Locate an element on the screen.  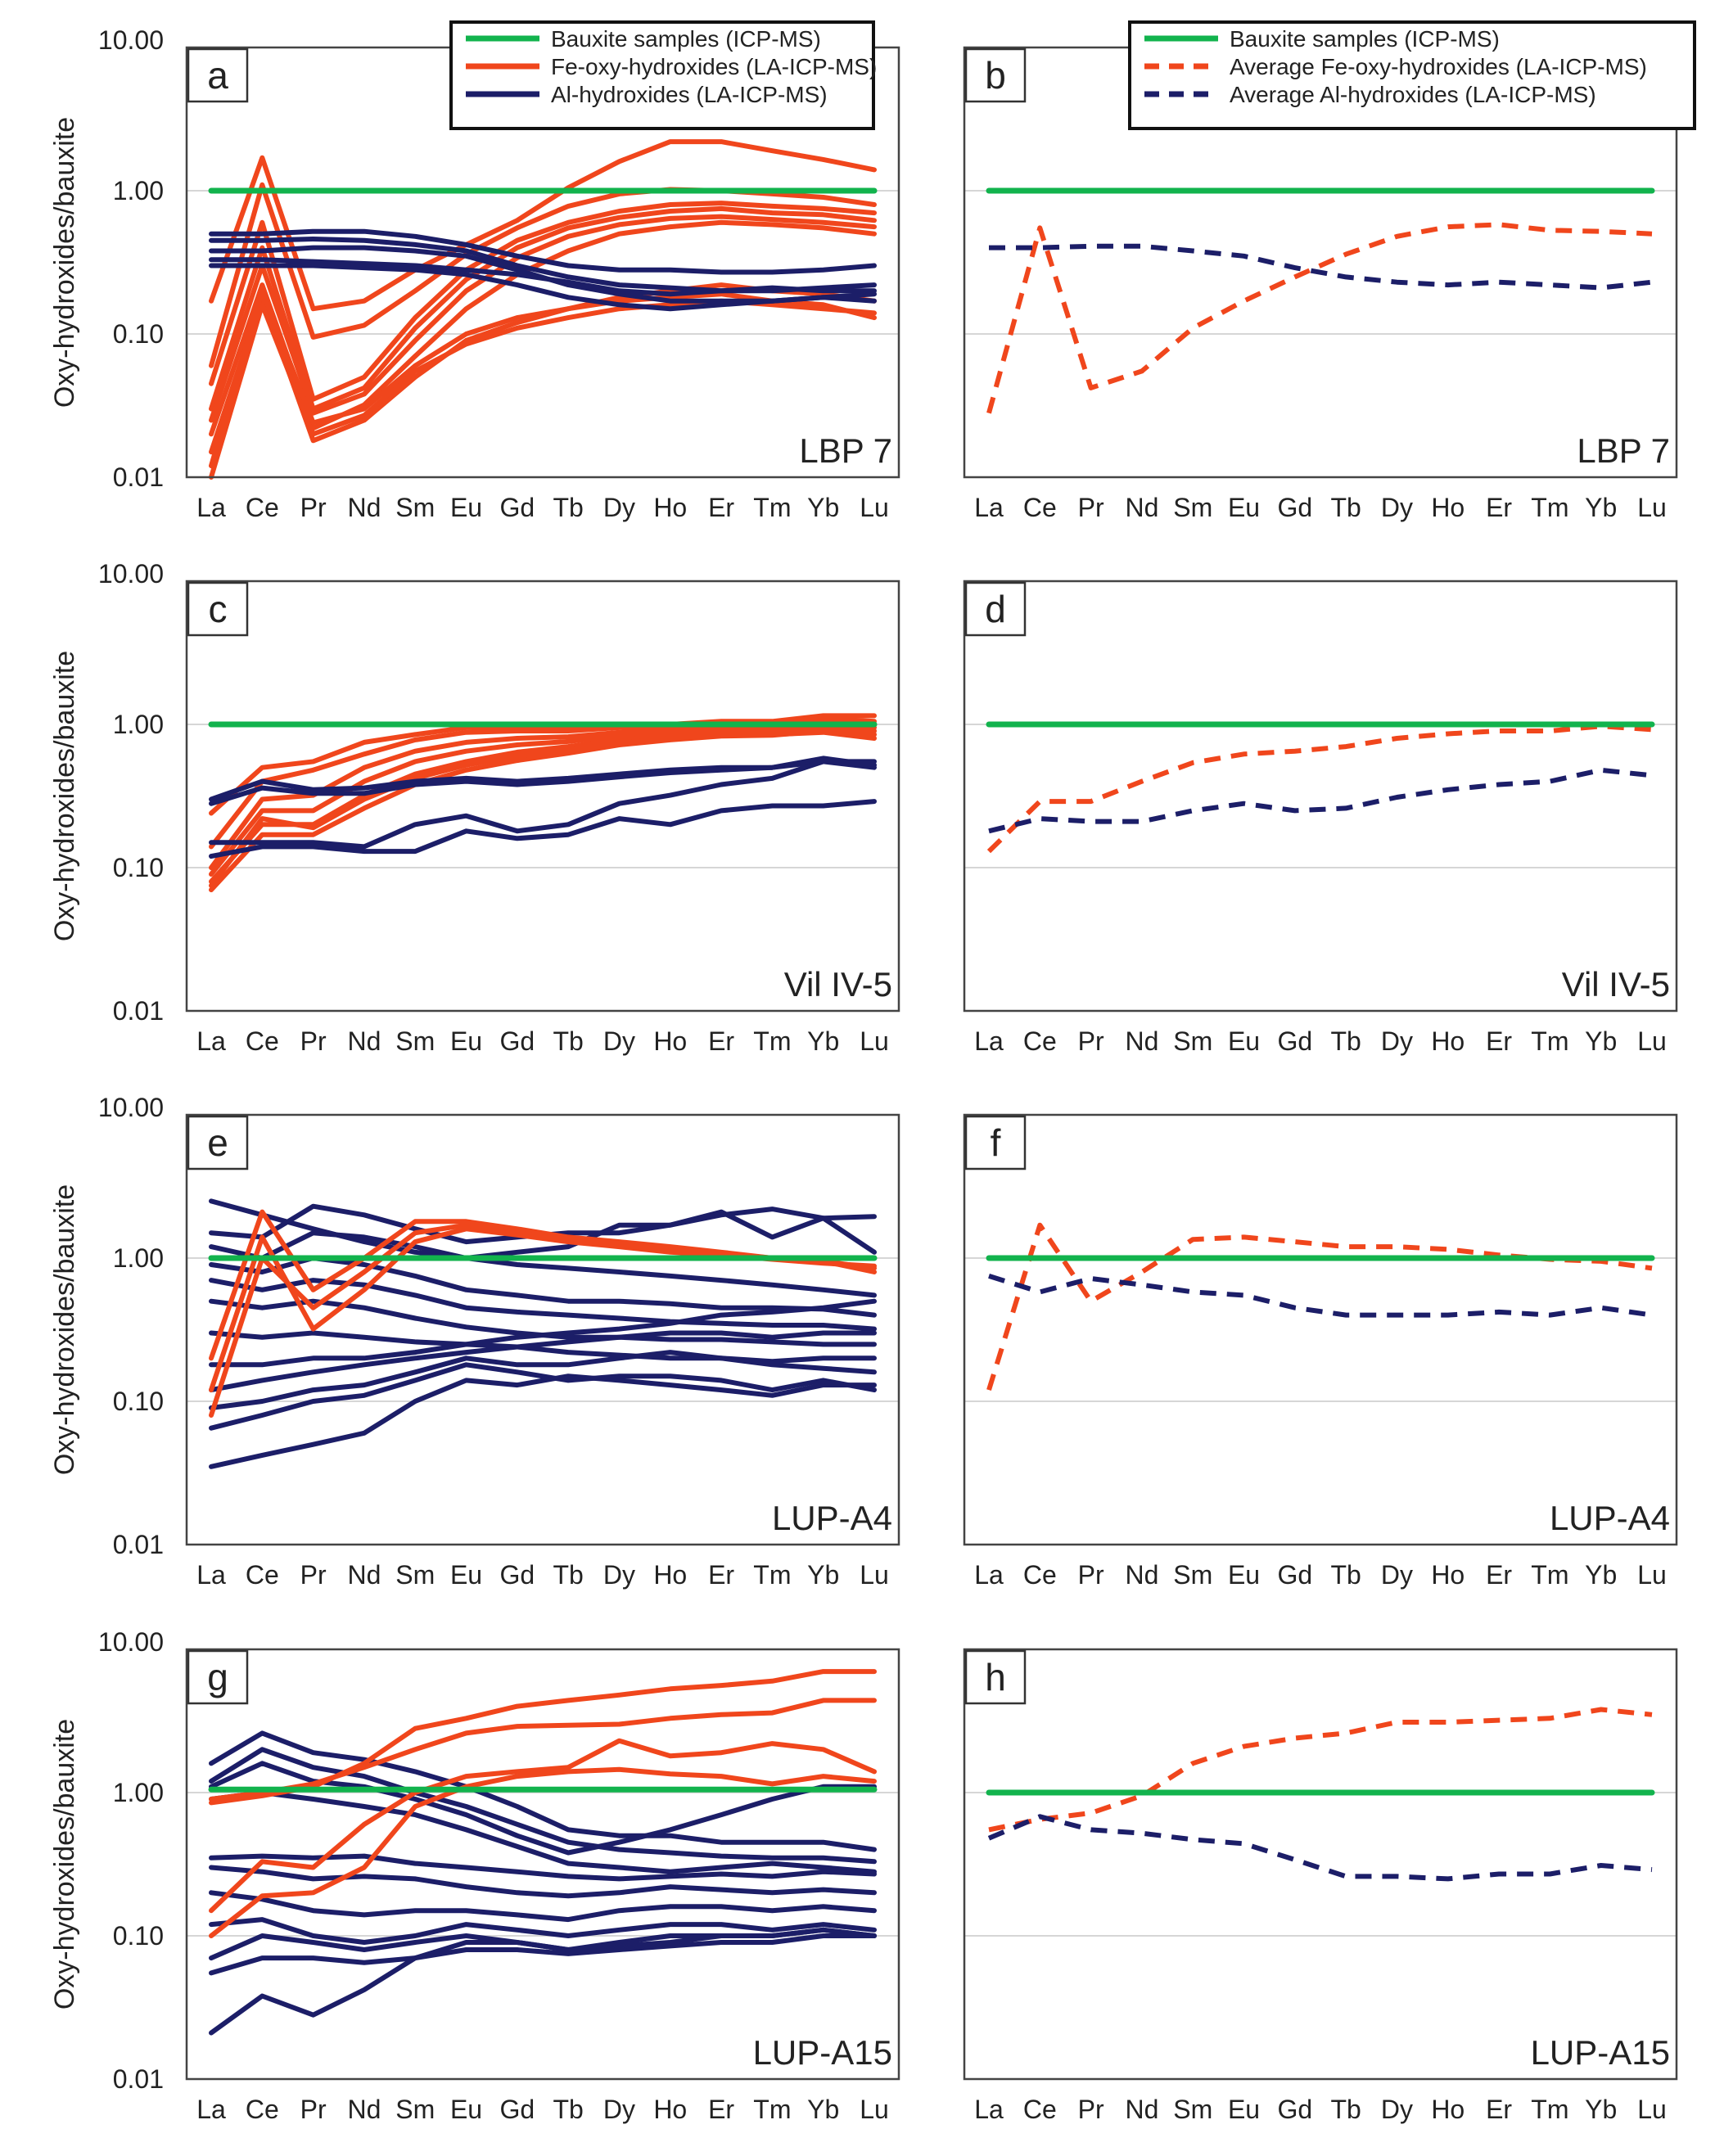
panel-letter: e is located at coordinates (217, 1142).